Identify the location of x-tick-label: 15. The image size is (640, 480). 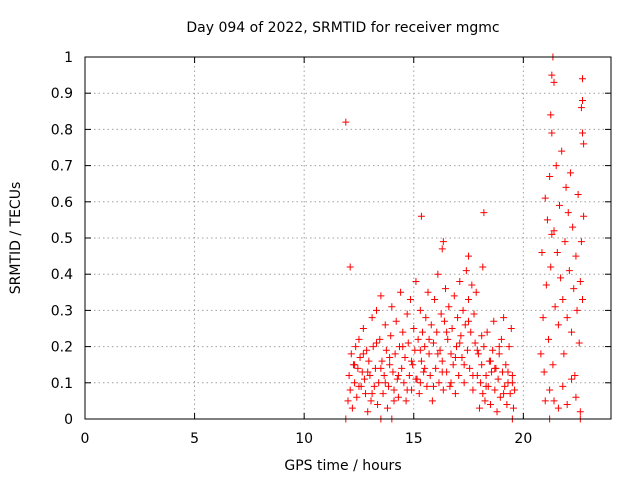
(414, 439).